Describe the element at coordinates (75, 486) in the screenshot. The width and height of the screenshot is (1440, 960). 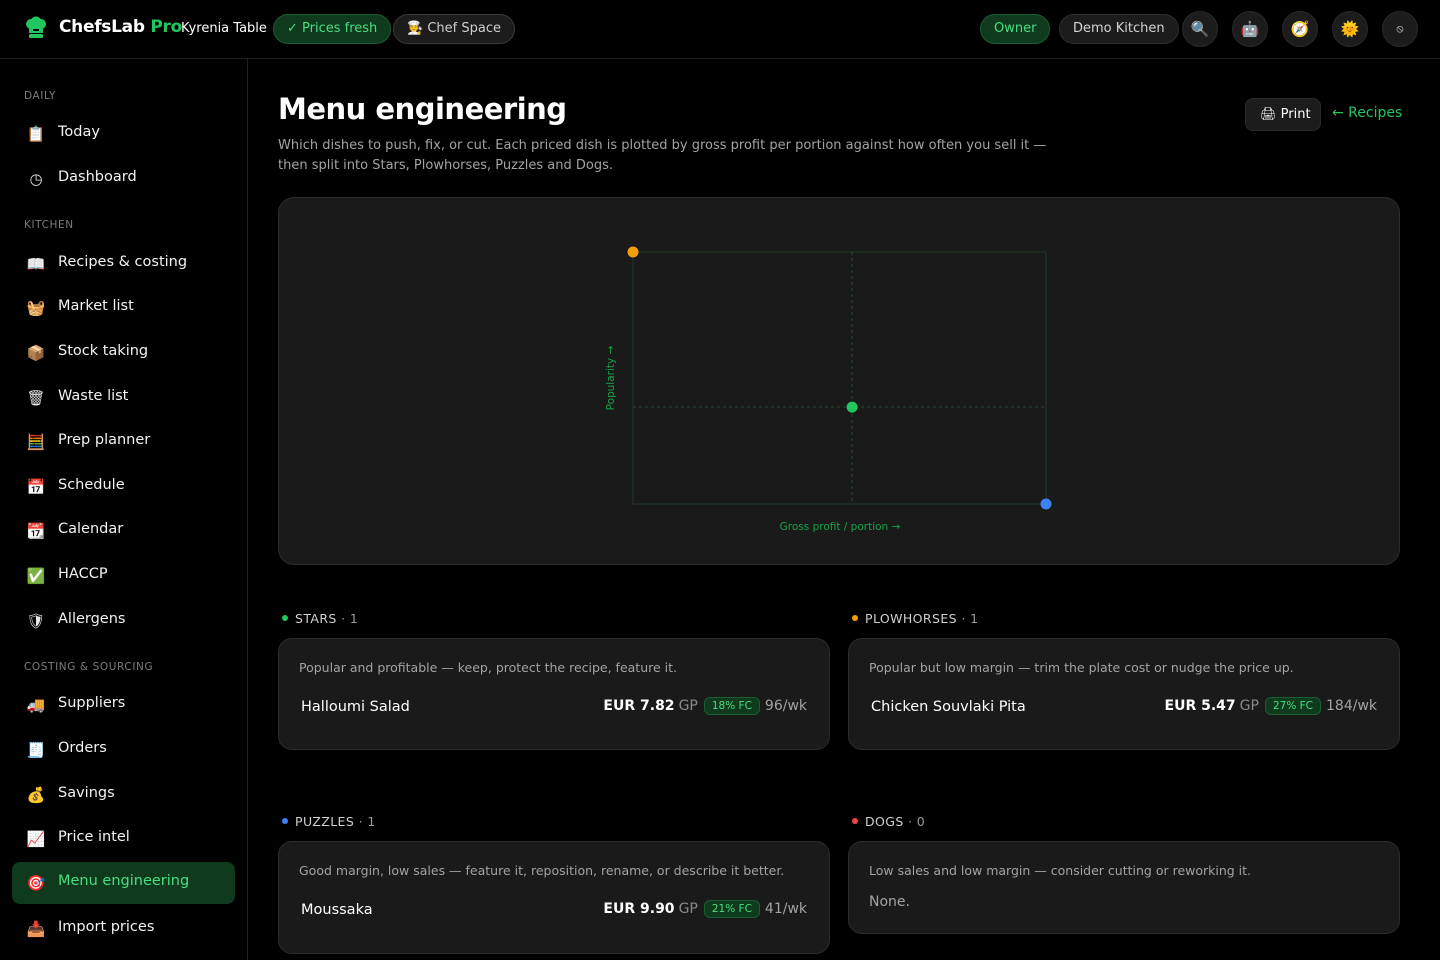
I see `sidebar-item-schedule: 📅 Schedule` at that location.